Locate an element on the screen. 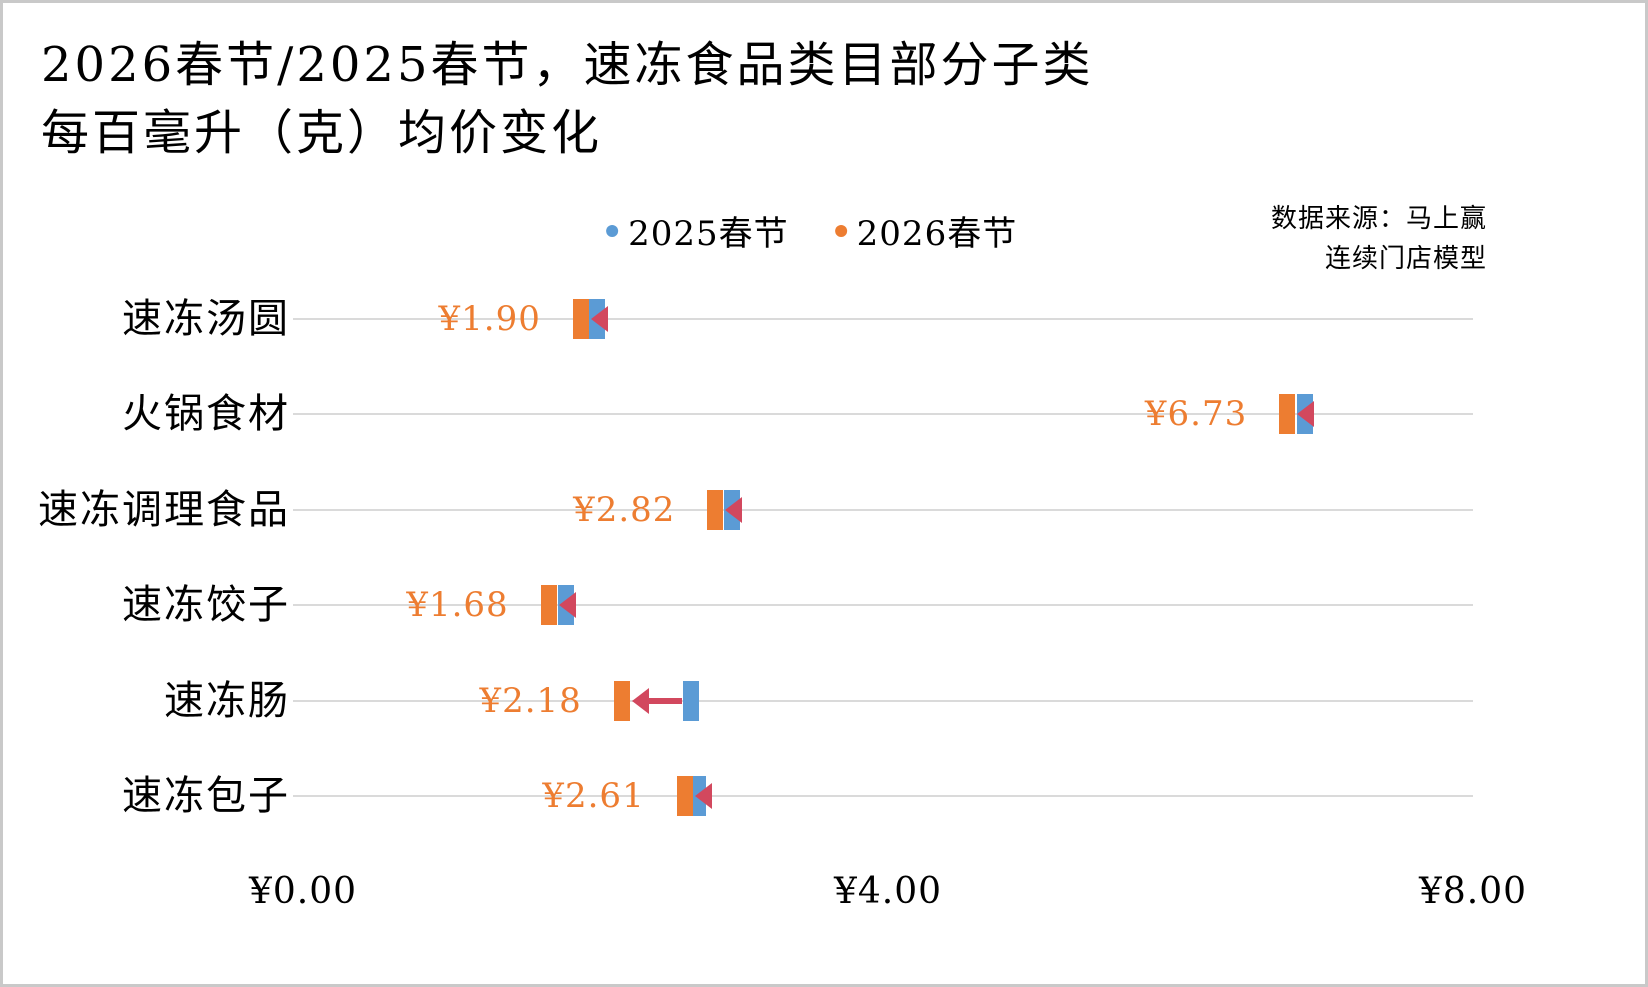  value-label: ¥2.61 is located at coordinates (593, 796).